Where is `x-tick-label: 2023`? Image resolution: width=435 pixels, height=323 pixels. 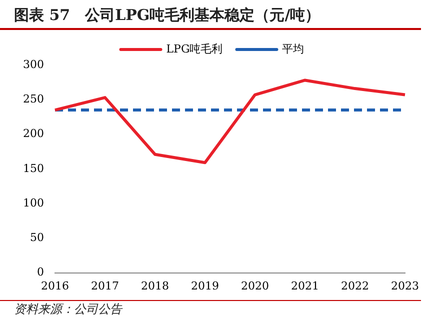 x-tick-label: 2023 is located at coordinates (405, 285).